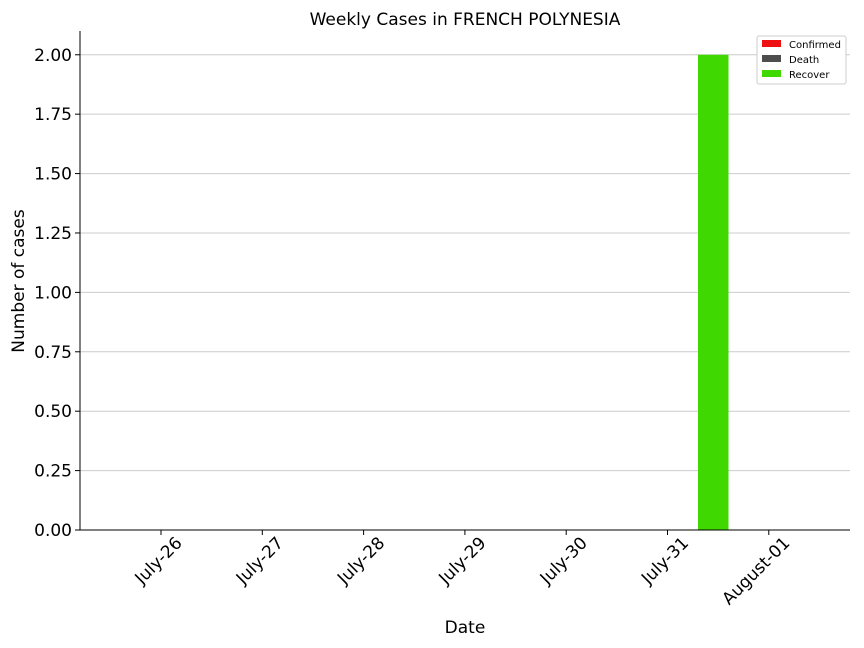 Image resolution: width=864 pixels, height=648 pixels. What do you see at coordinates (465, 628) in the screenshot?
I see `x-axis-label: Date` at bounding box center [465, 628].